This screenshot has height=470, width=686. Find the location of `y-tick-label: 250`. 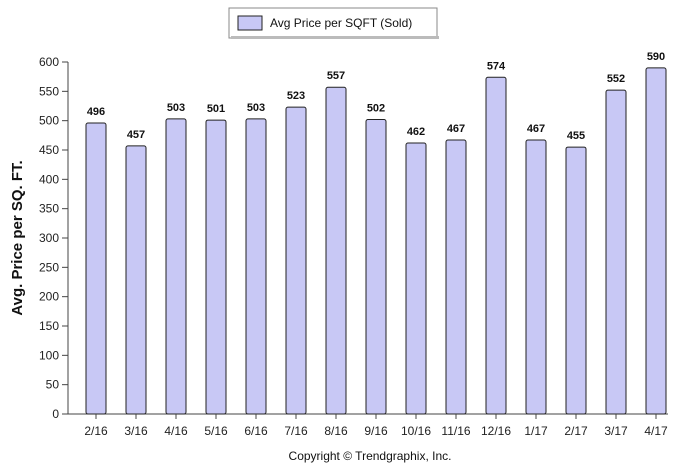

y-tick-label: 250 is located at coordinates (49, 267).